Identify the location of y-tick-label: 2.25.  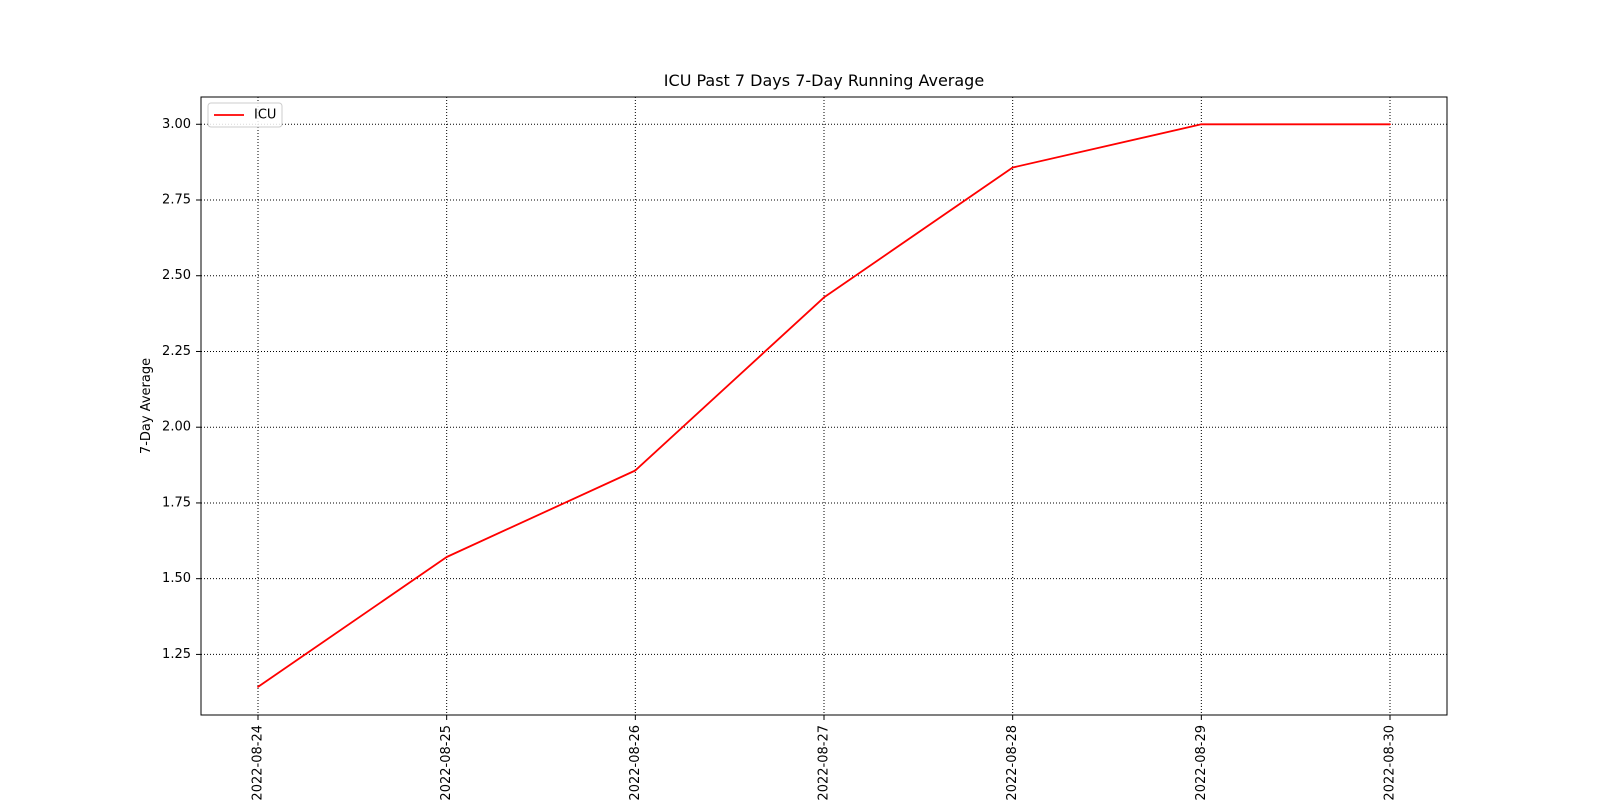
(176, 351).